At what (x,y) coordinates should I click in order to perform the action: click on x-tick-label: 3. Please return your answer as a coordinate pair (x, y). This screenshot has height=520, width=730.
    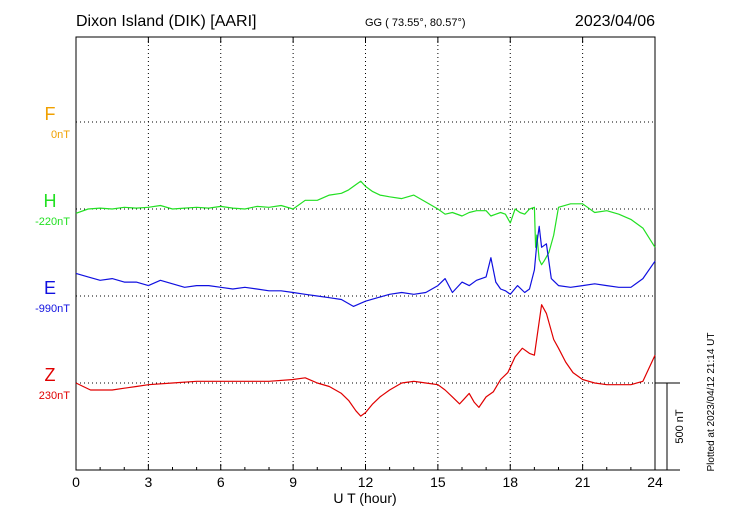
    Looking at the image, I should click on (148, 482).